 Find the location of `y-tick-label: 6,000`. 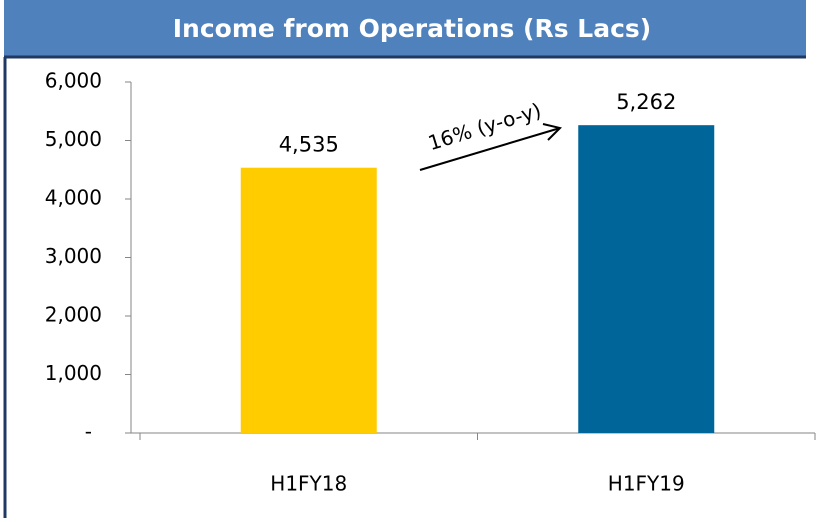

y-tick-label: 6,000 is located at coordinates (73, 81).